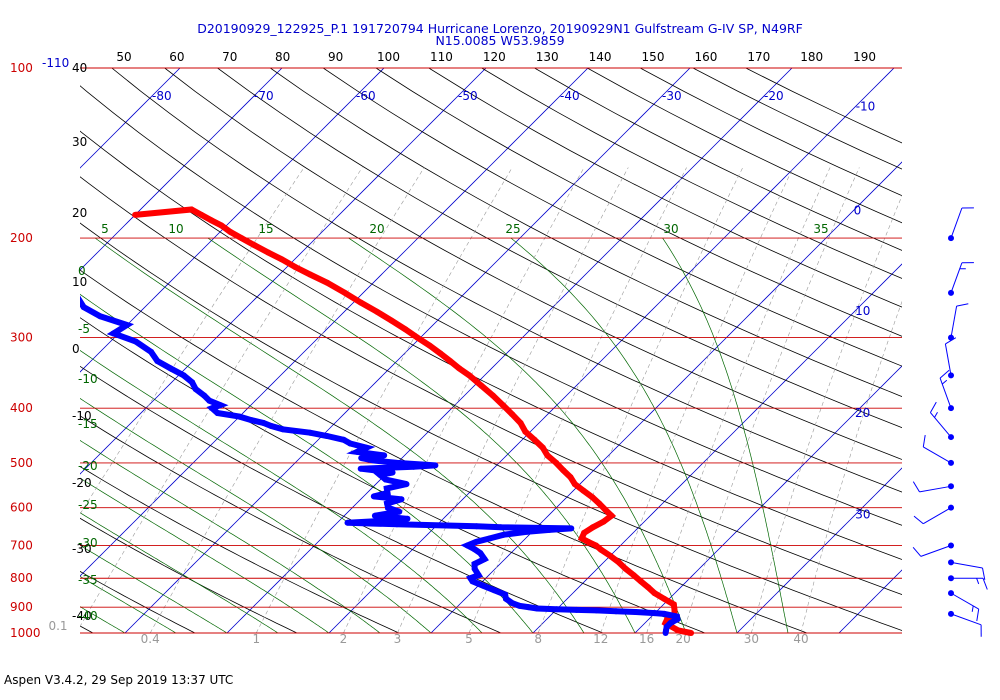  Describe the element at coordinates (21, 338) in the screenshot. I see `pressure-label: 300` at that location.